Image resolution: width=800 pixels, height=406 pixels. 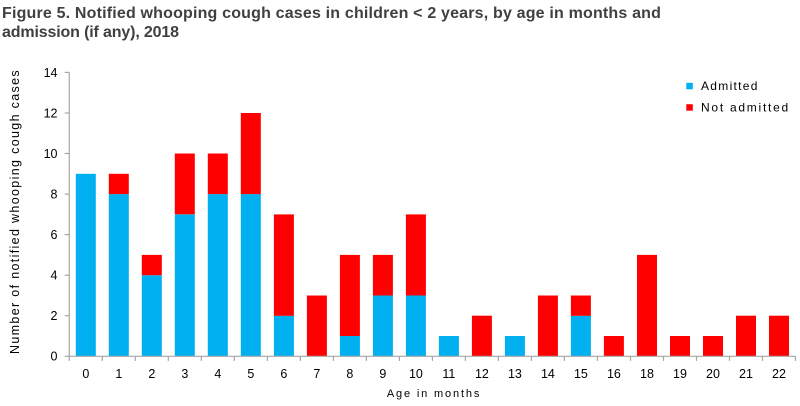 What do you see at coordinates (680, 374) in the screenshot?
I see `svg-text: 19` at bounding box center [680, 374].